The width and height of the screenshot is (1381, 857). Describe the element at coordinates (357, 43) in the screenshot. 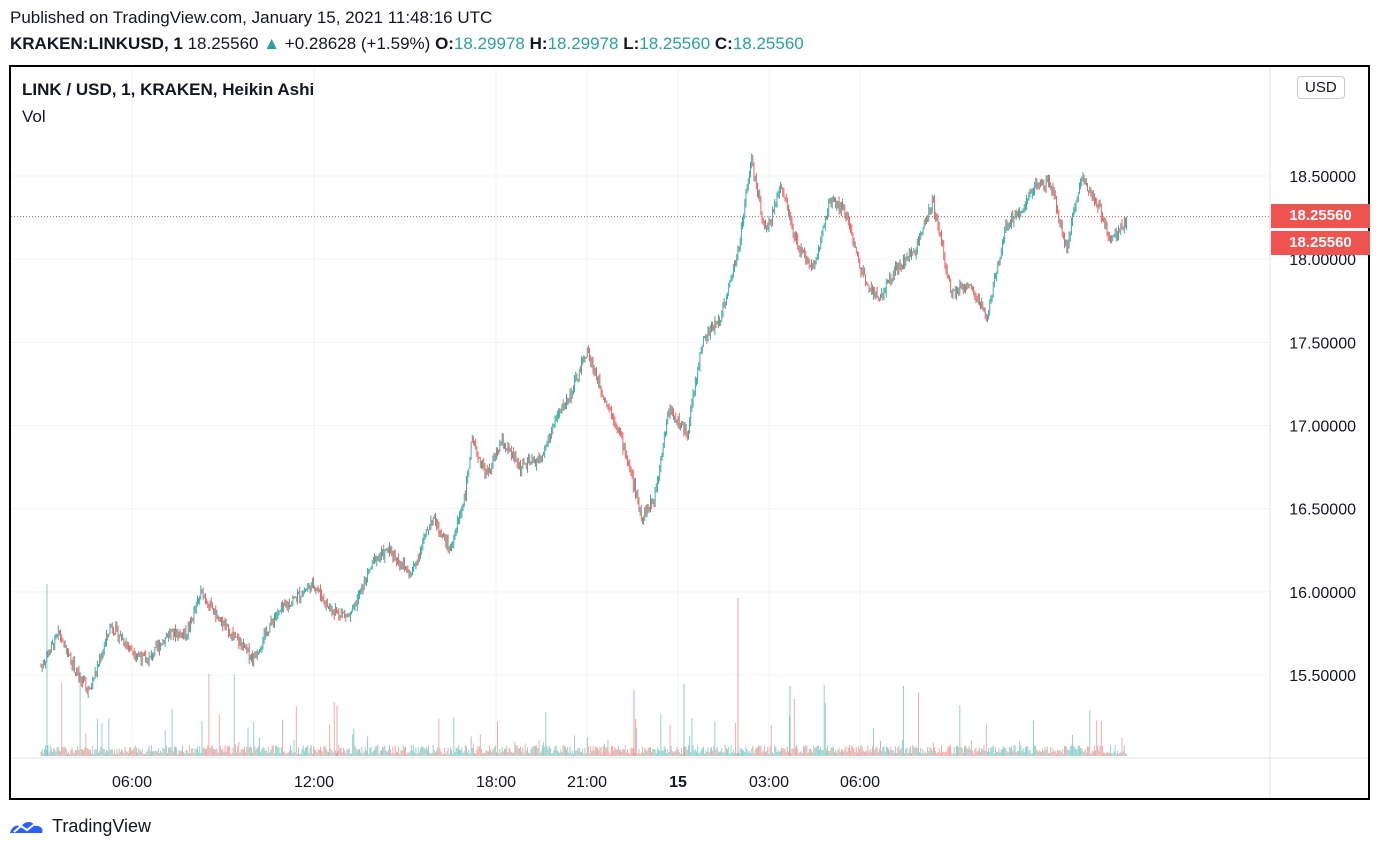

I see `price-change: +0.28628 (+1.59%)` at that location.